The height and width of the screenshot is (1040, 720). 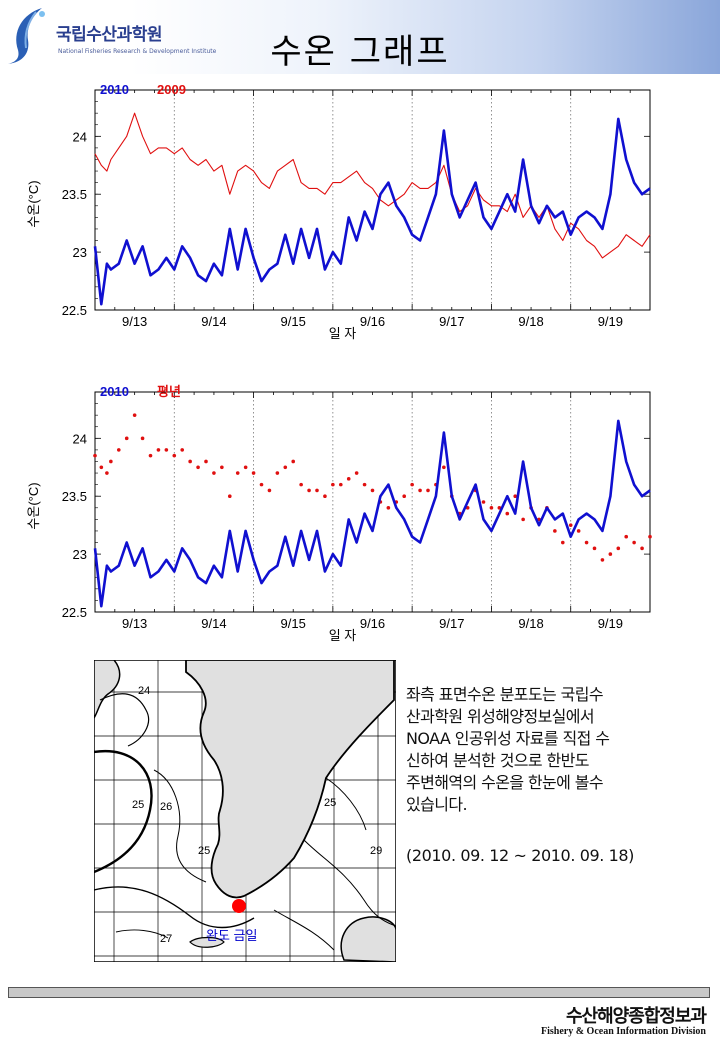 I want to click on station-label: 완도 금일, so click(x=231, y=935).